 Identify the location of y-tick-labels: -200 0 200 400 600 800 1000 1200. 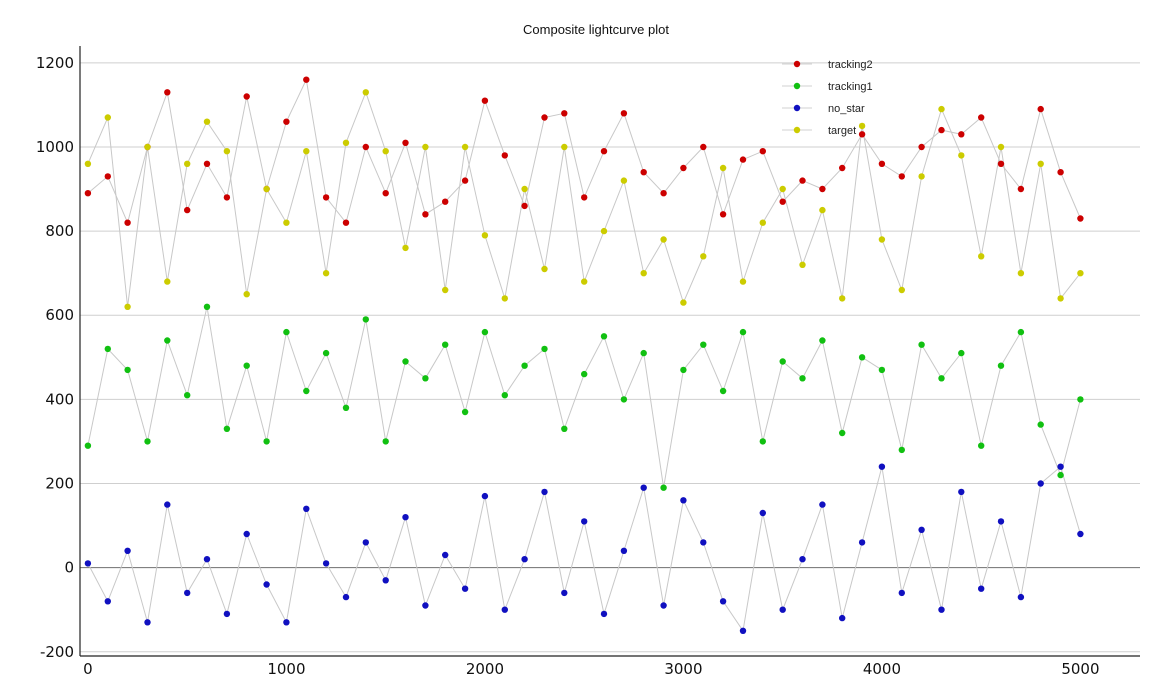
(55, 357).